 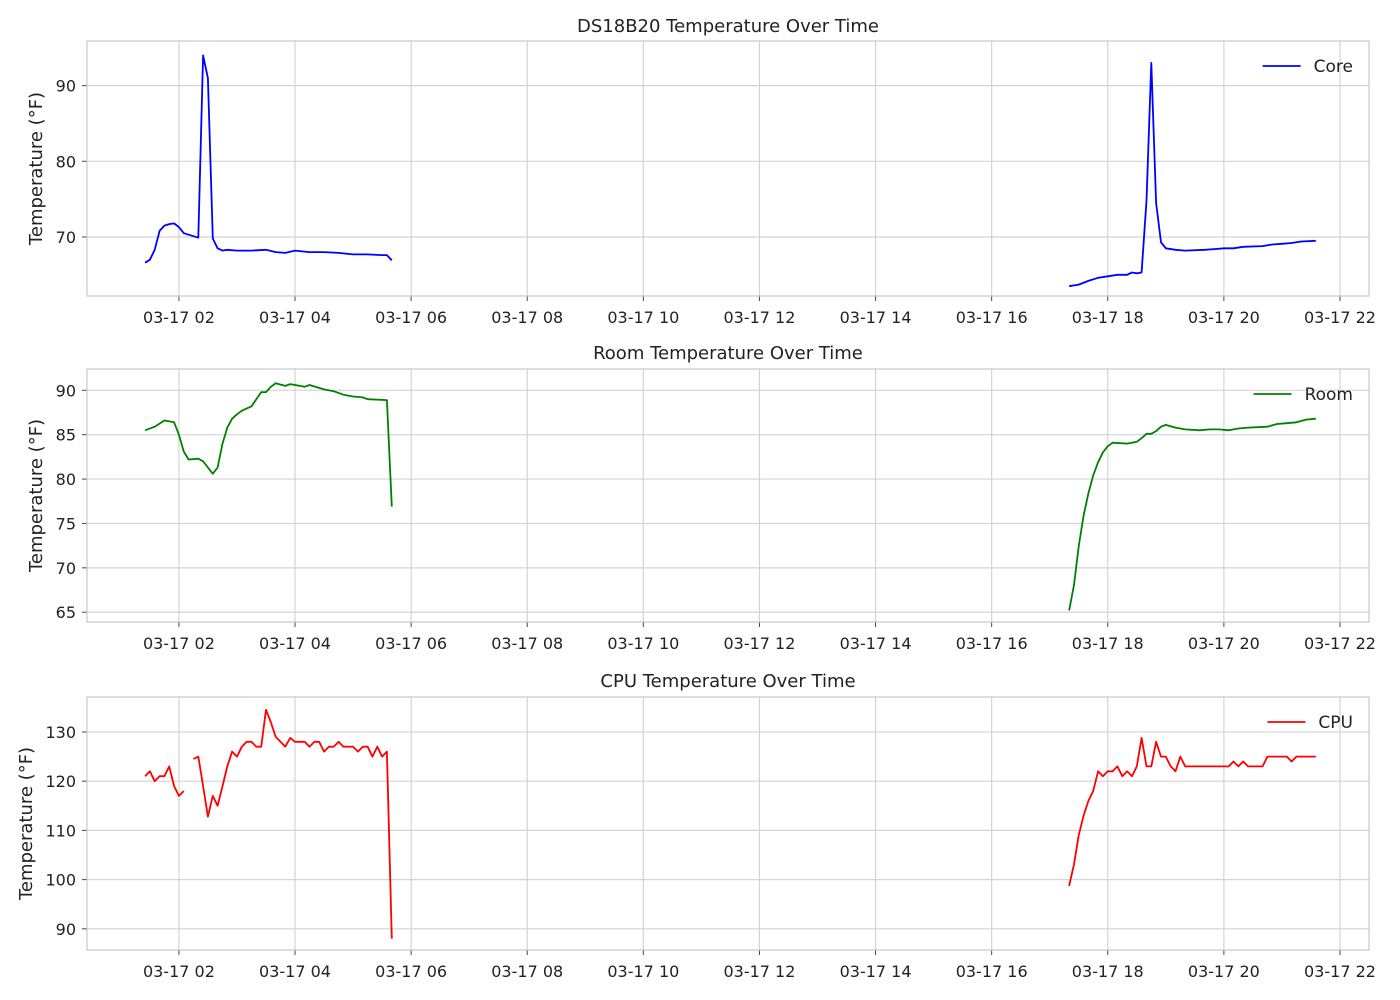 I want to click on cpu-x-tick-label: 03-17 08, so click(x=527, y=971).